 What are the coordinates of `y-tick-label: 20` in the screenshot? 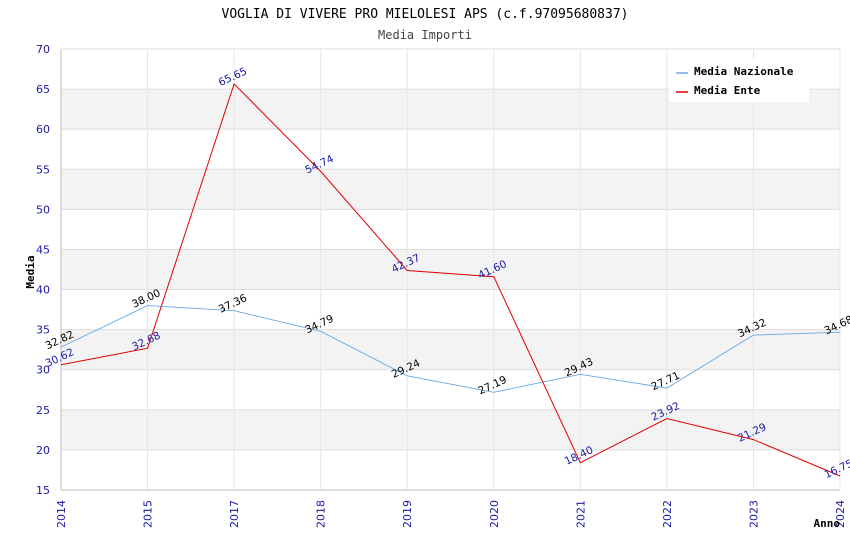 It's located at (43, 450).